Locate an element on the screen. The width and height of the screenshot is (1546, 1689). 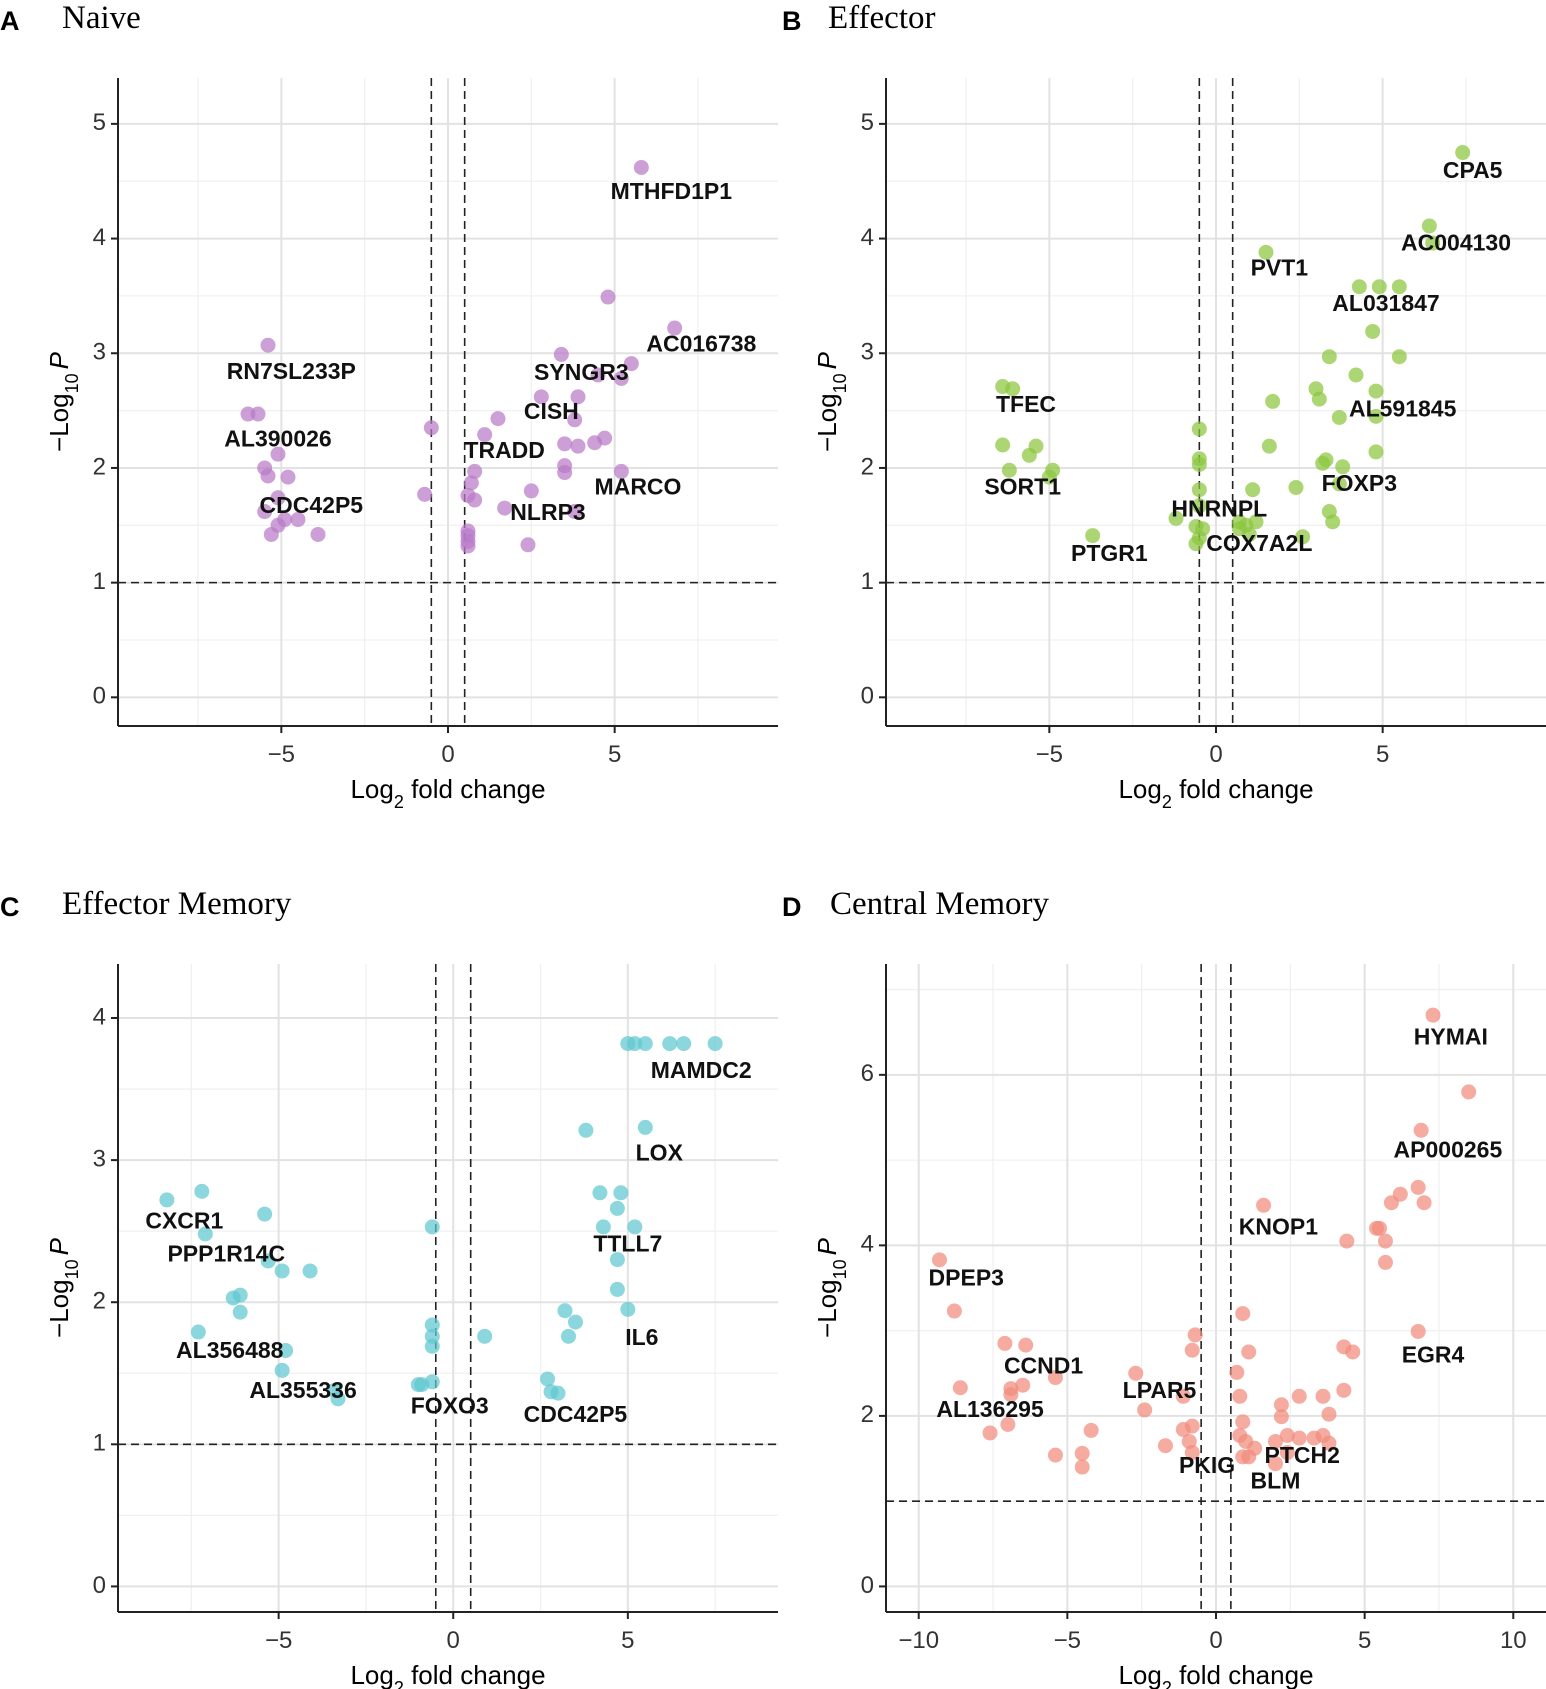
gene-label: KNOP1 is located at coordinates (1278, 1226).